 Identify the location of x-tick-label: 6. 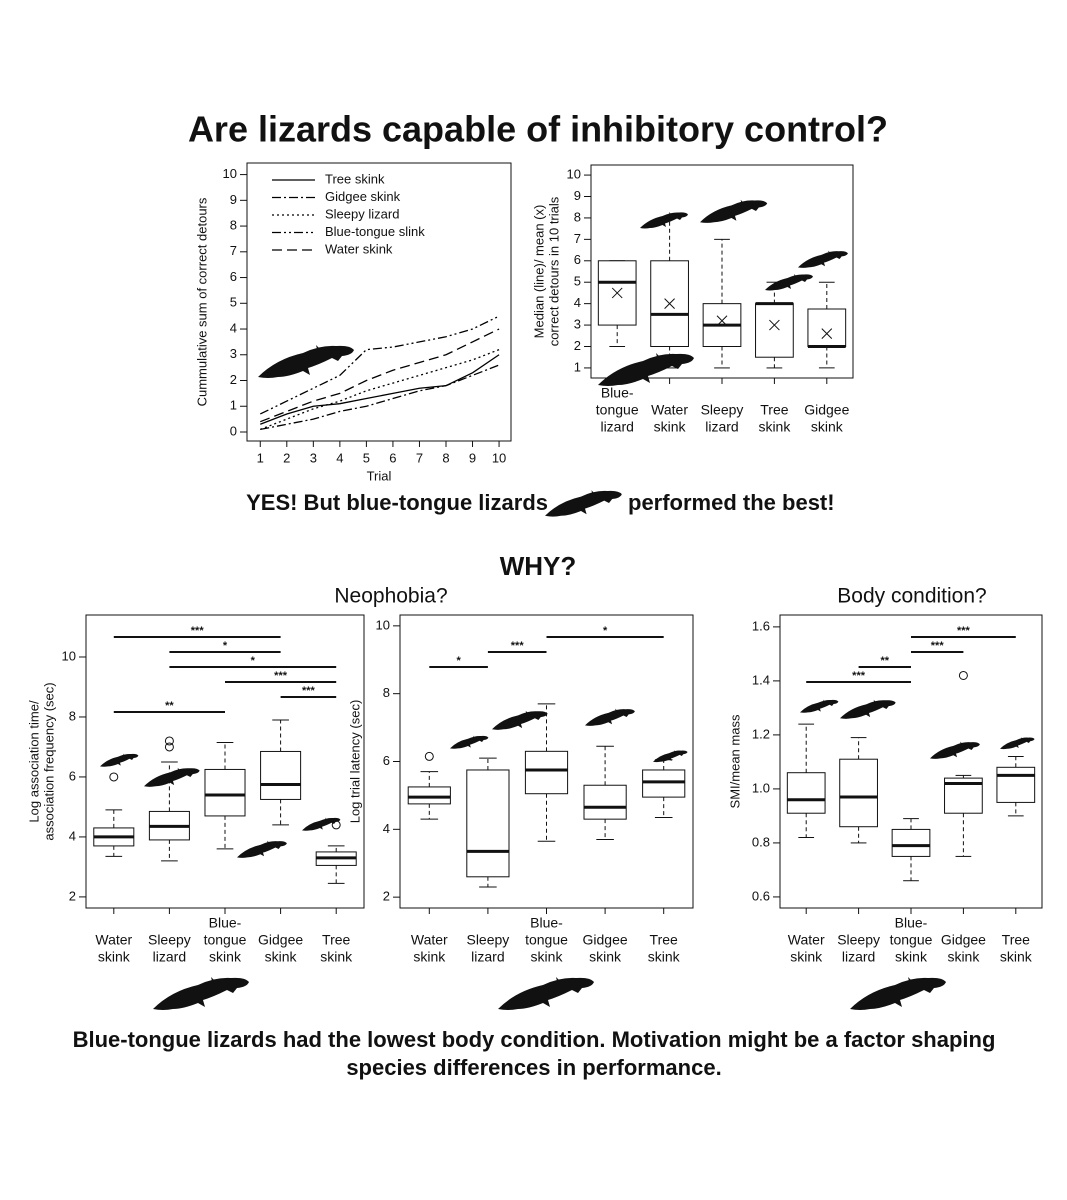
(392, 457).